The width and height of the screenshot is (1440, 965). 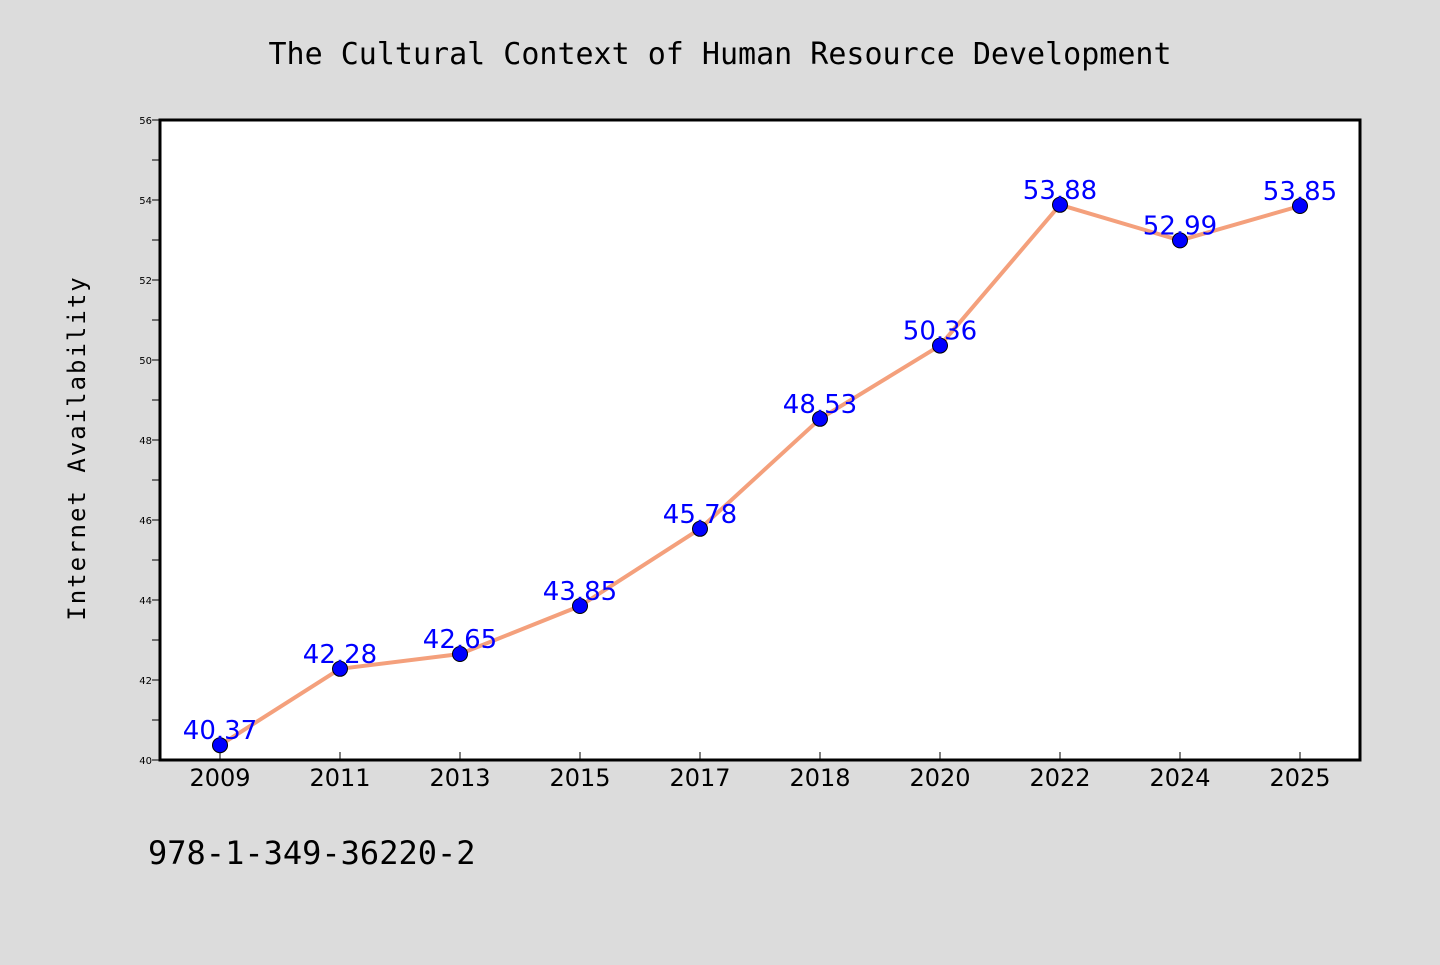 I want to click on y-tick-label: 52, so click(x=145, y=281).